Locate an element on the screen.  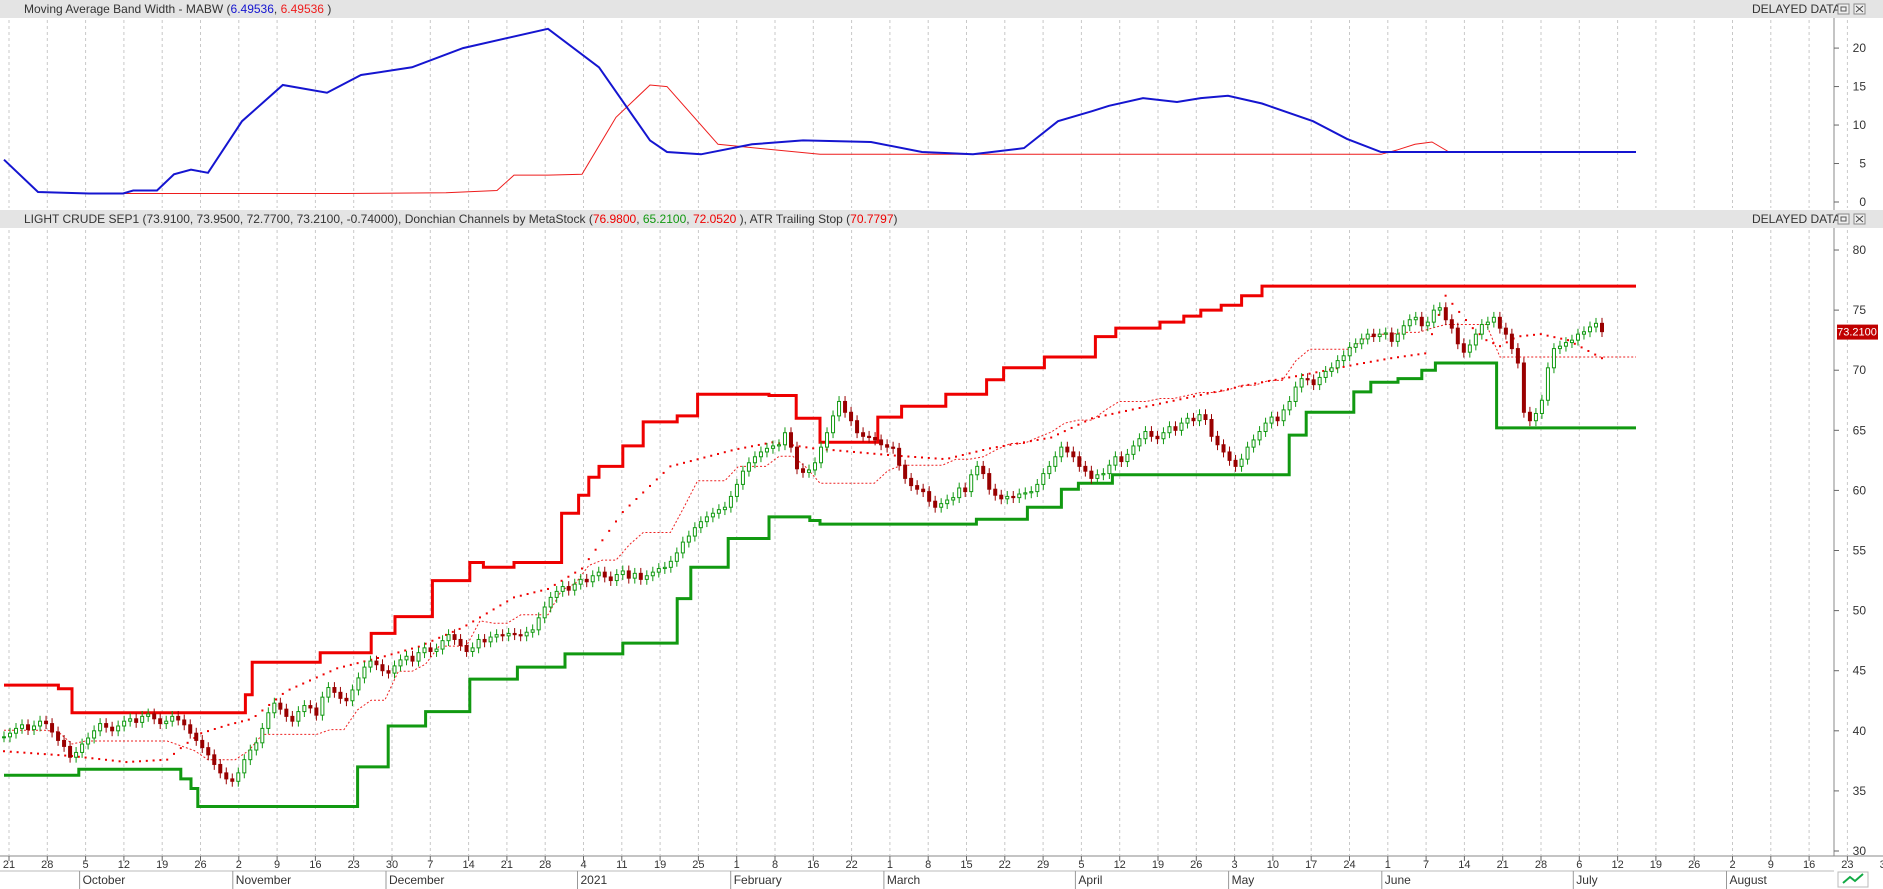
lower-tick-label: 70 is located at coordinates (1860, 370).